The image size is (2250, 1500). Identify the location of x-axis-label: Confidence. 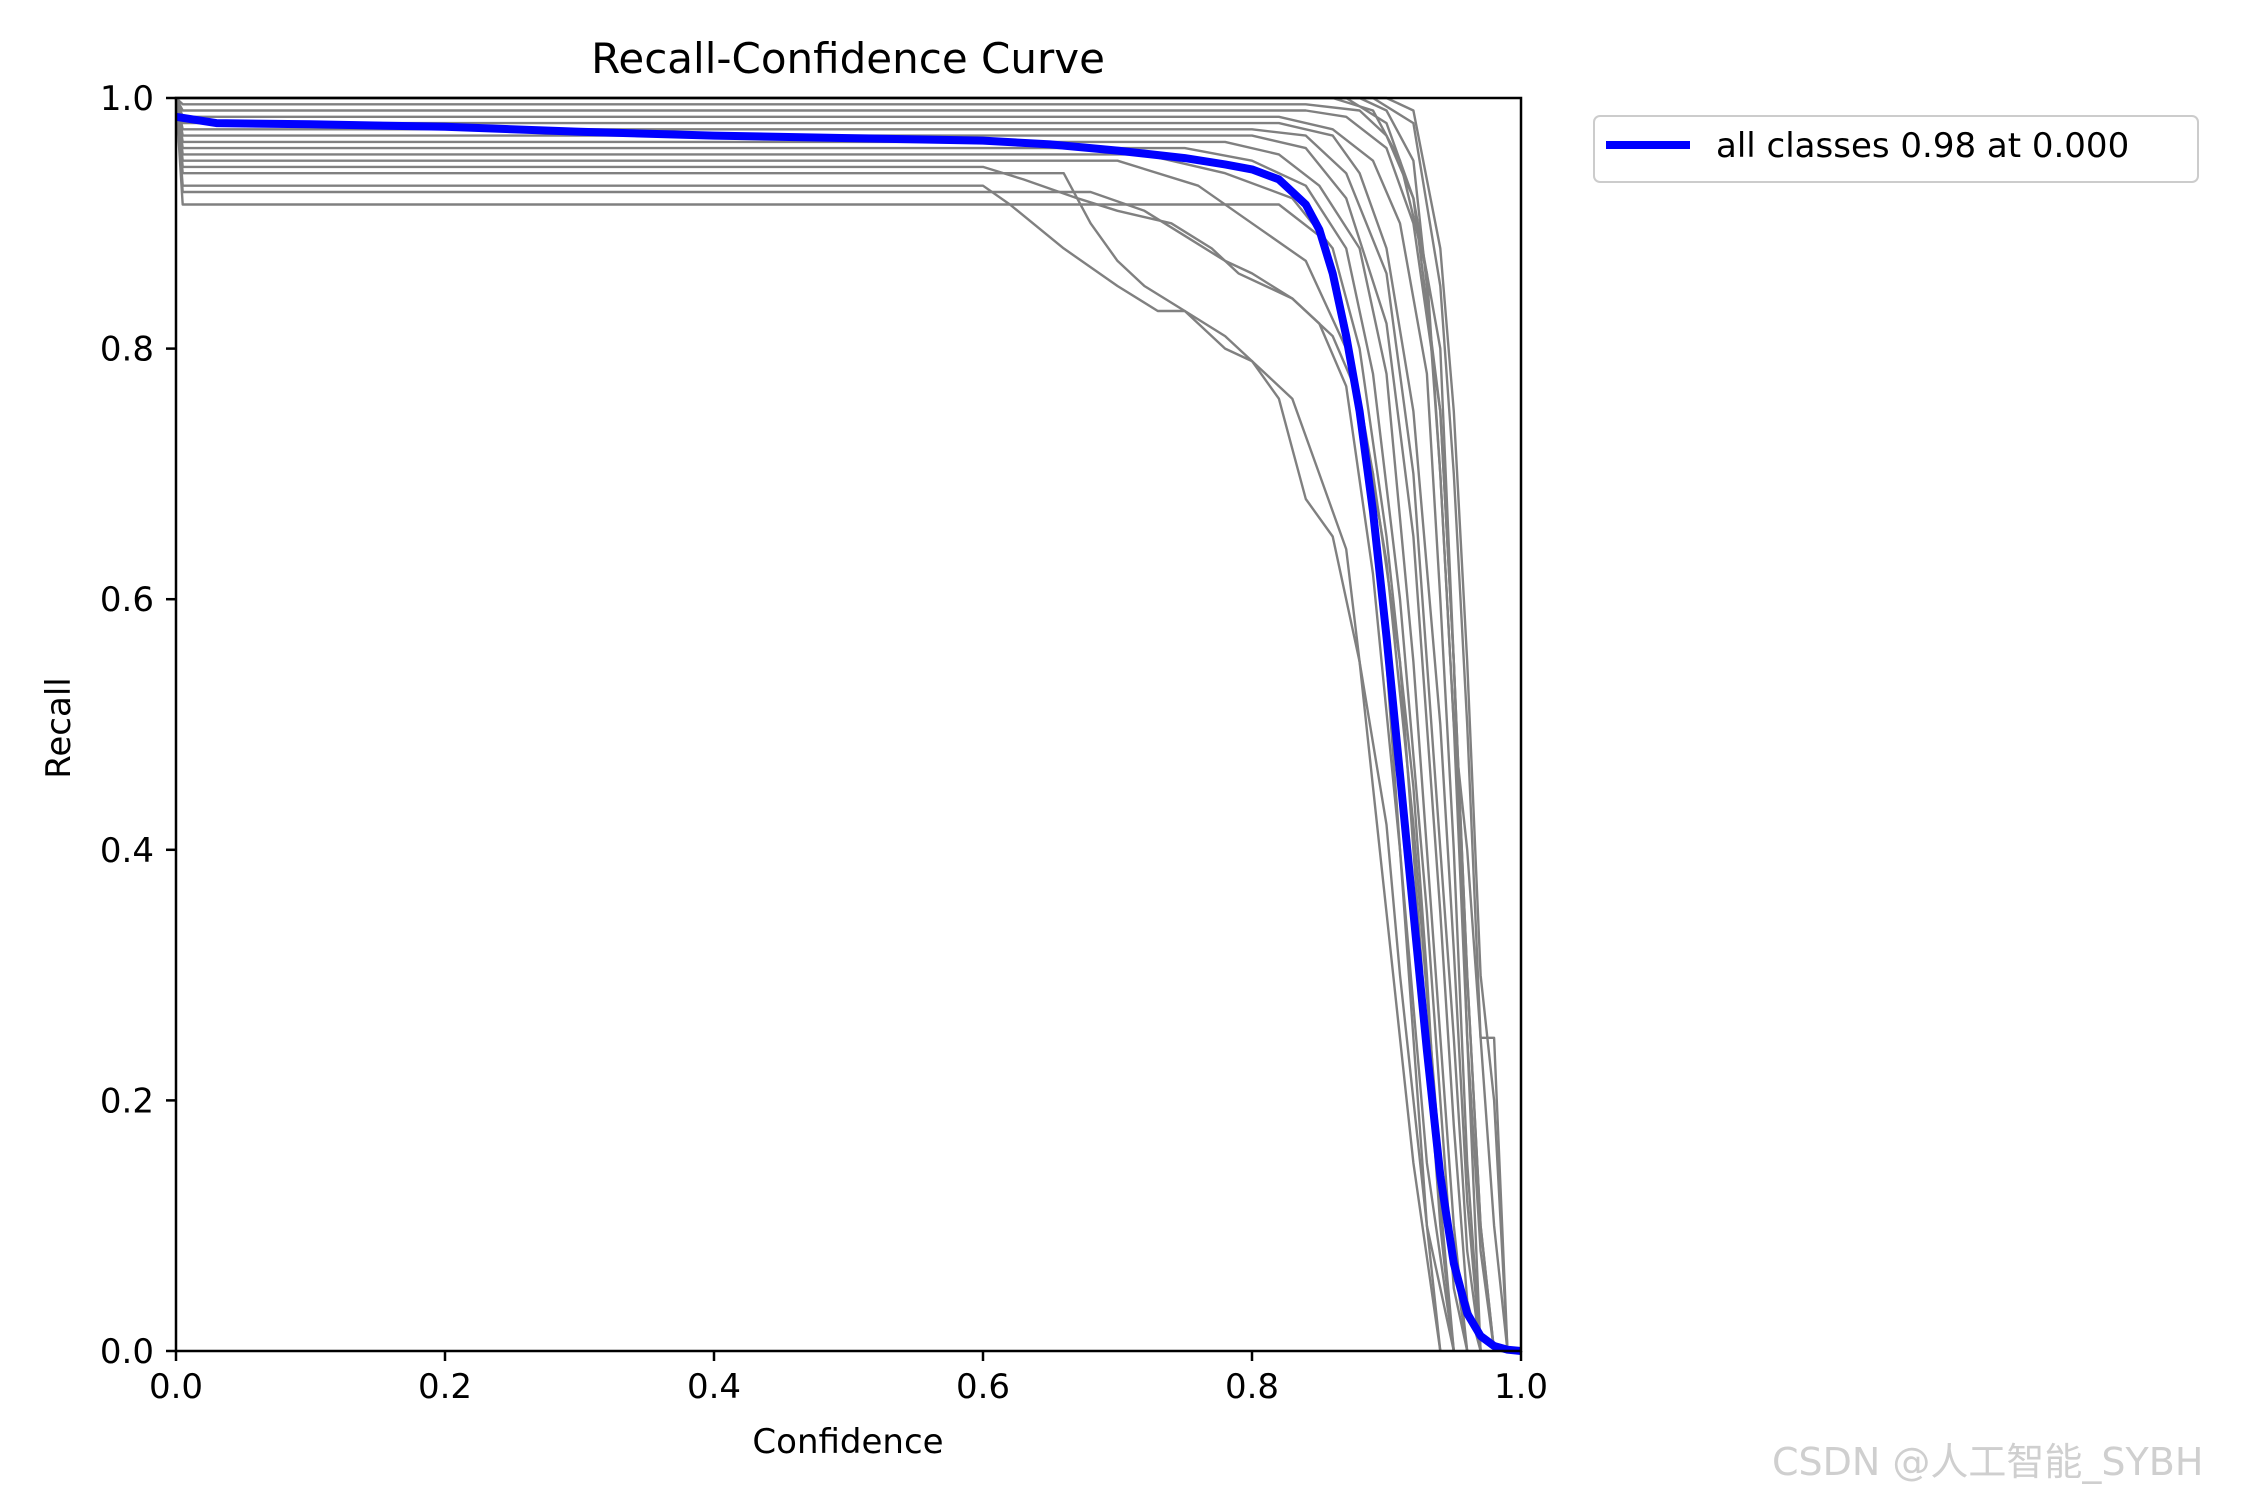
(847, 1442).